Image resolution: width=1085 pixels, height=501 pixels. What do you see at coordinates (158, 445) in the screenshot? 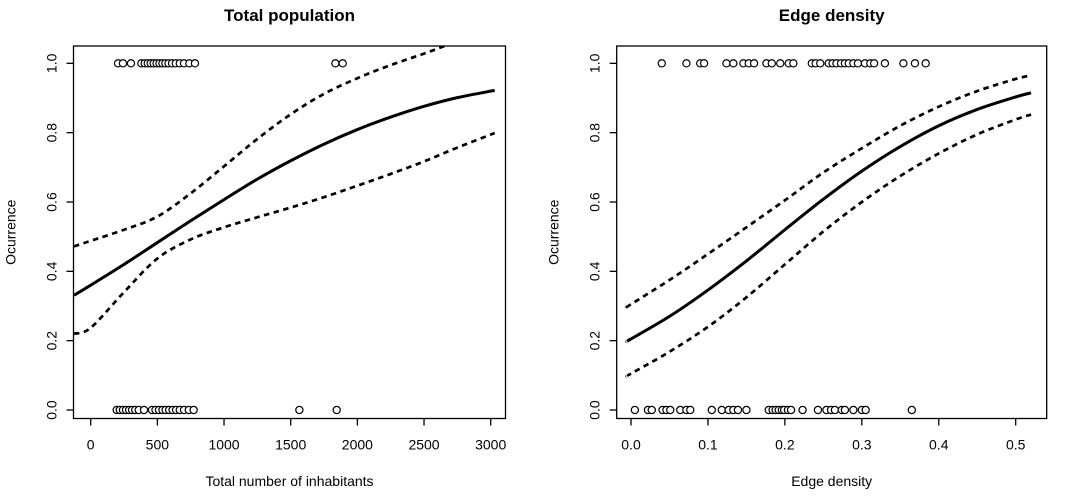
I see `x-tick-label: 500` at bounding box center [158, 445].